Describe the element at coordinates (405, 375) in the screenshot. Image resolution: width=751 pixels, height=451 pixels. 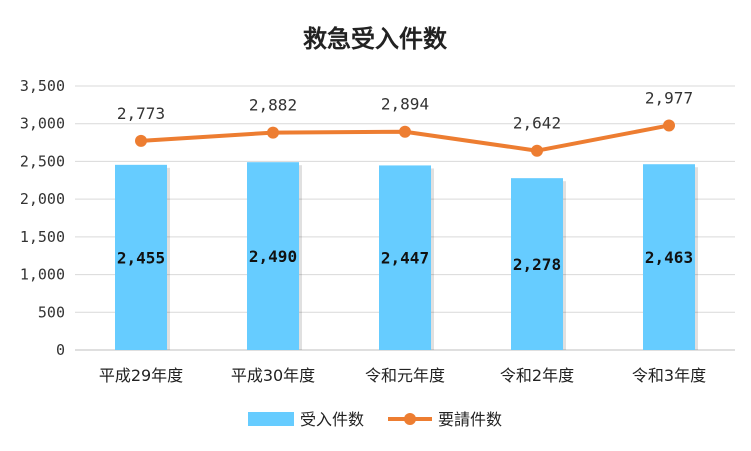
I see `x-tick-label: 令和元年度` at that location.